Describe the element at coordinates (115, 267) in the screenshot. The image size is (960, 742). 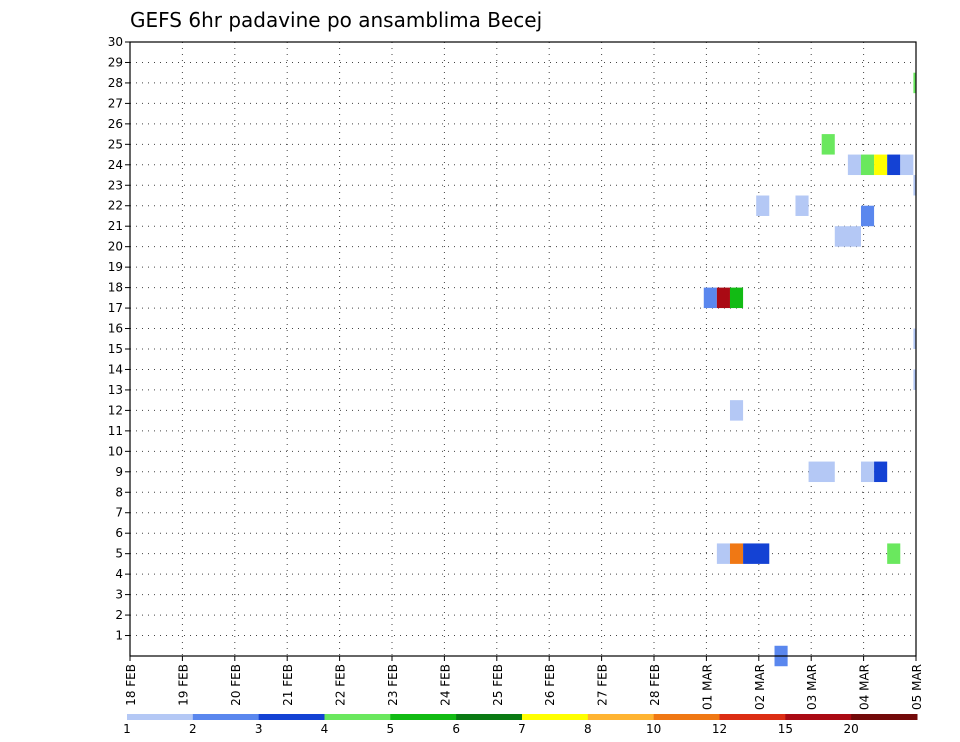
I see `y-tick-label: 19` at that location.